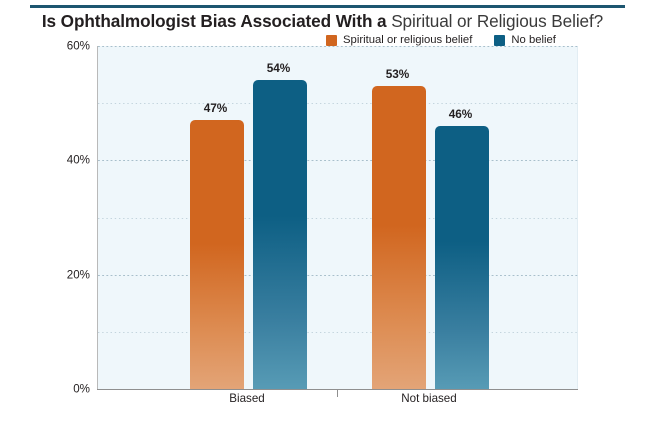 The image size is (645, 439). What do you see at coordinates (81, 389) in the screenshot?
I see `y-axis-tick-label: 0%` at bounding box center [81, 389].